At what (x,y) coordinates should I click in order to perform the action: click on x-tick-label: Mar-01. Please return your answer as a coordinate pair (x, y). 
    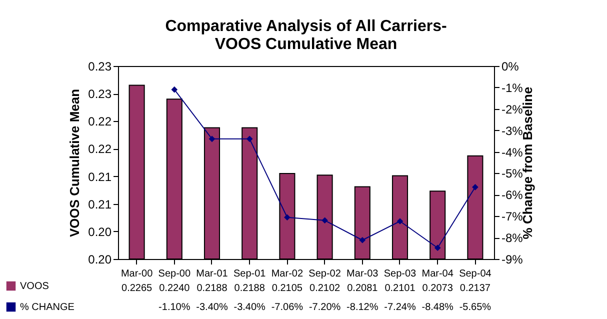
    Looking at the image, I should click on (212, 274).